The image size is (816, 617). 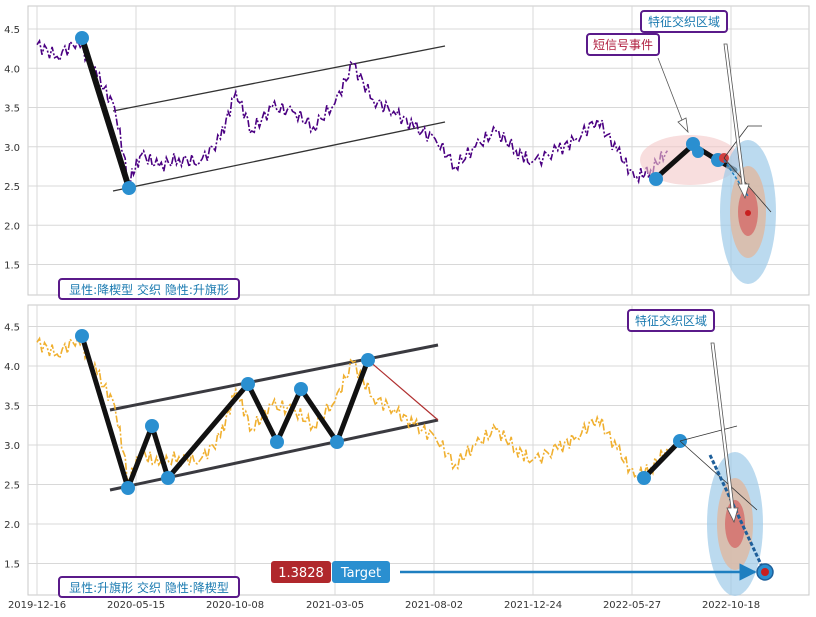 I want to click on bottom-pattern-label: 显性:升旗形 交织 隐性:降楔型, so click(x=149, y=587).